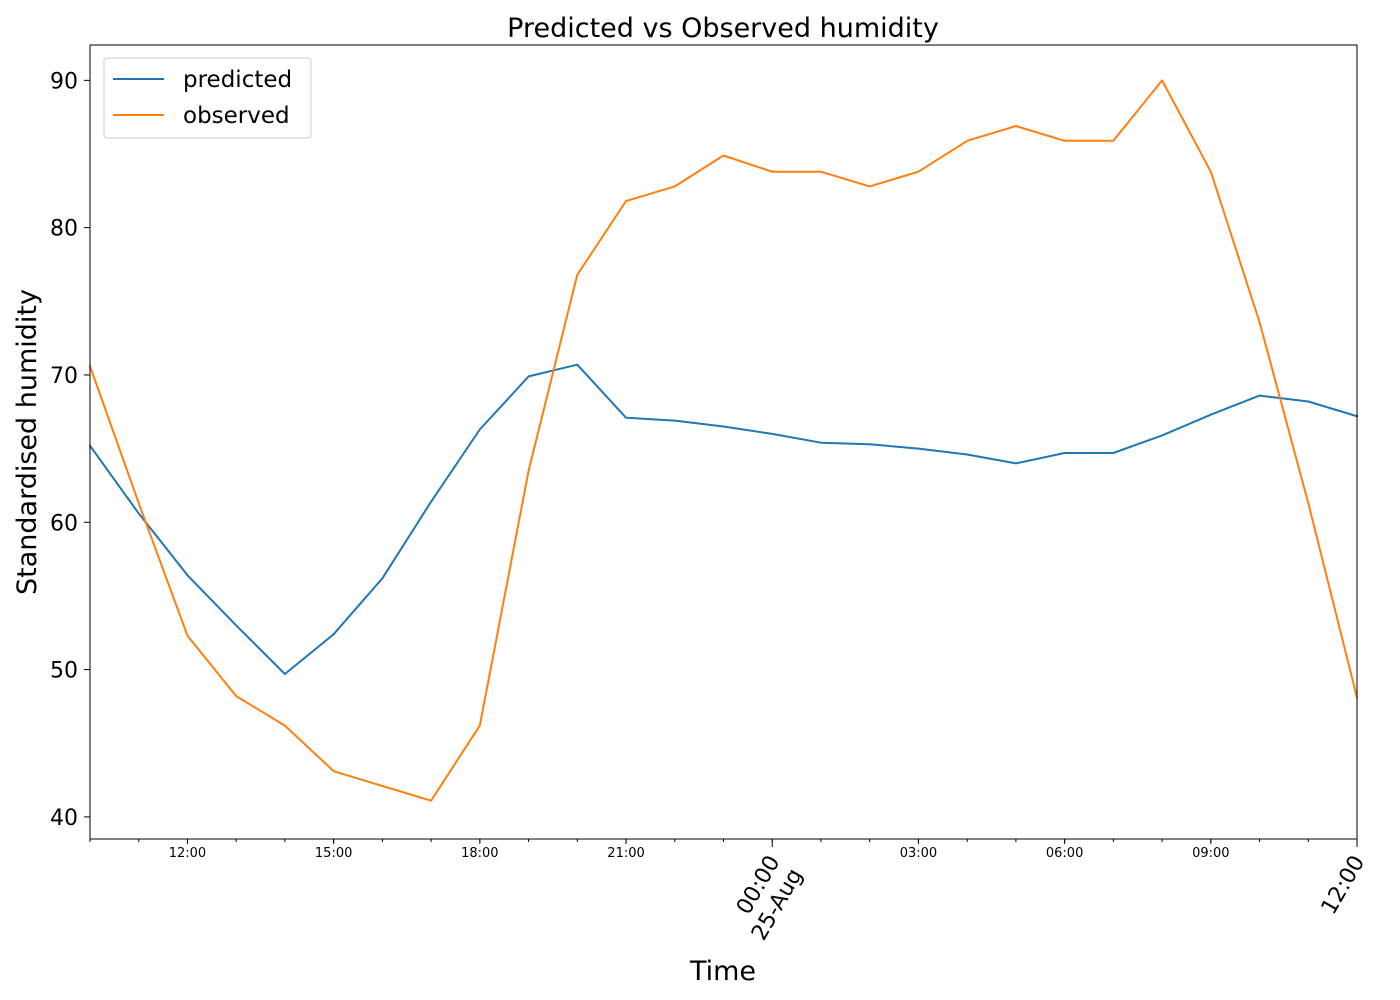  I want to click on y-tick-label: 60, so click(64, 523).